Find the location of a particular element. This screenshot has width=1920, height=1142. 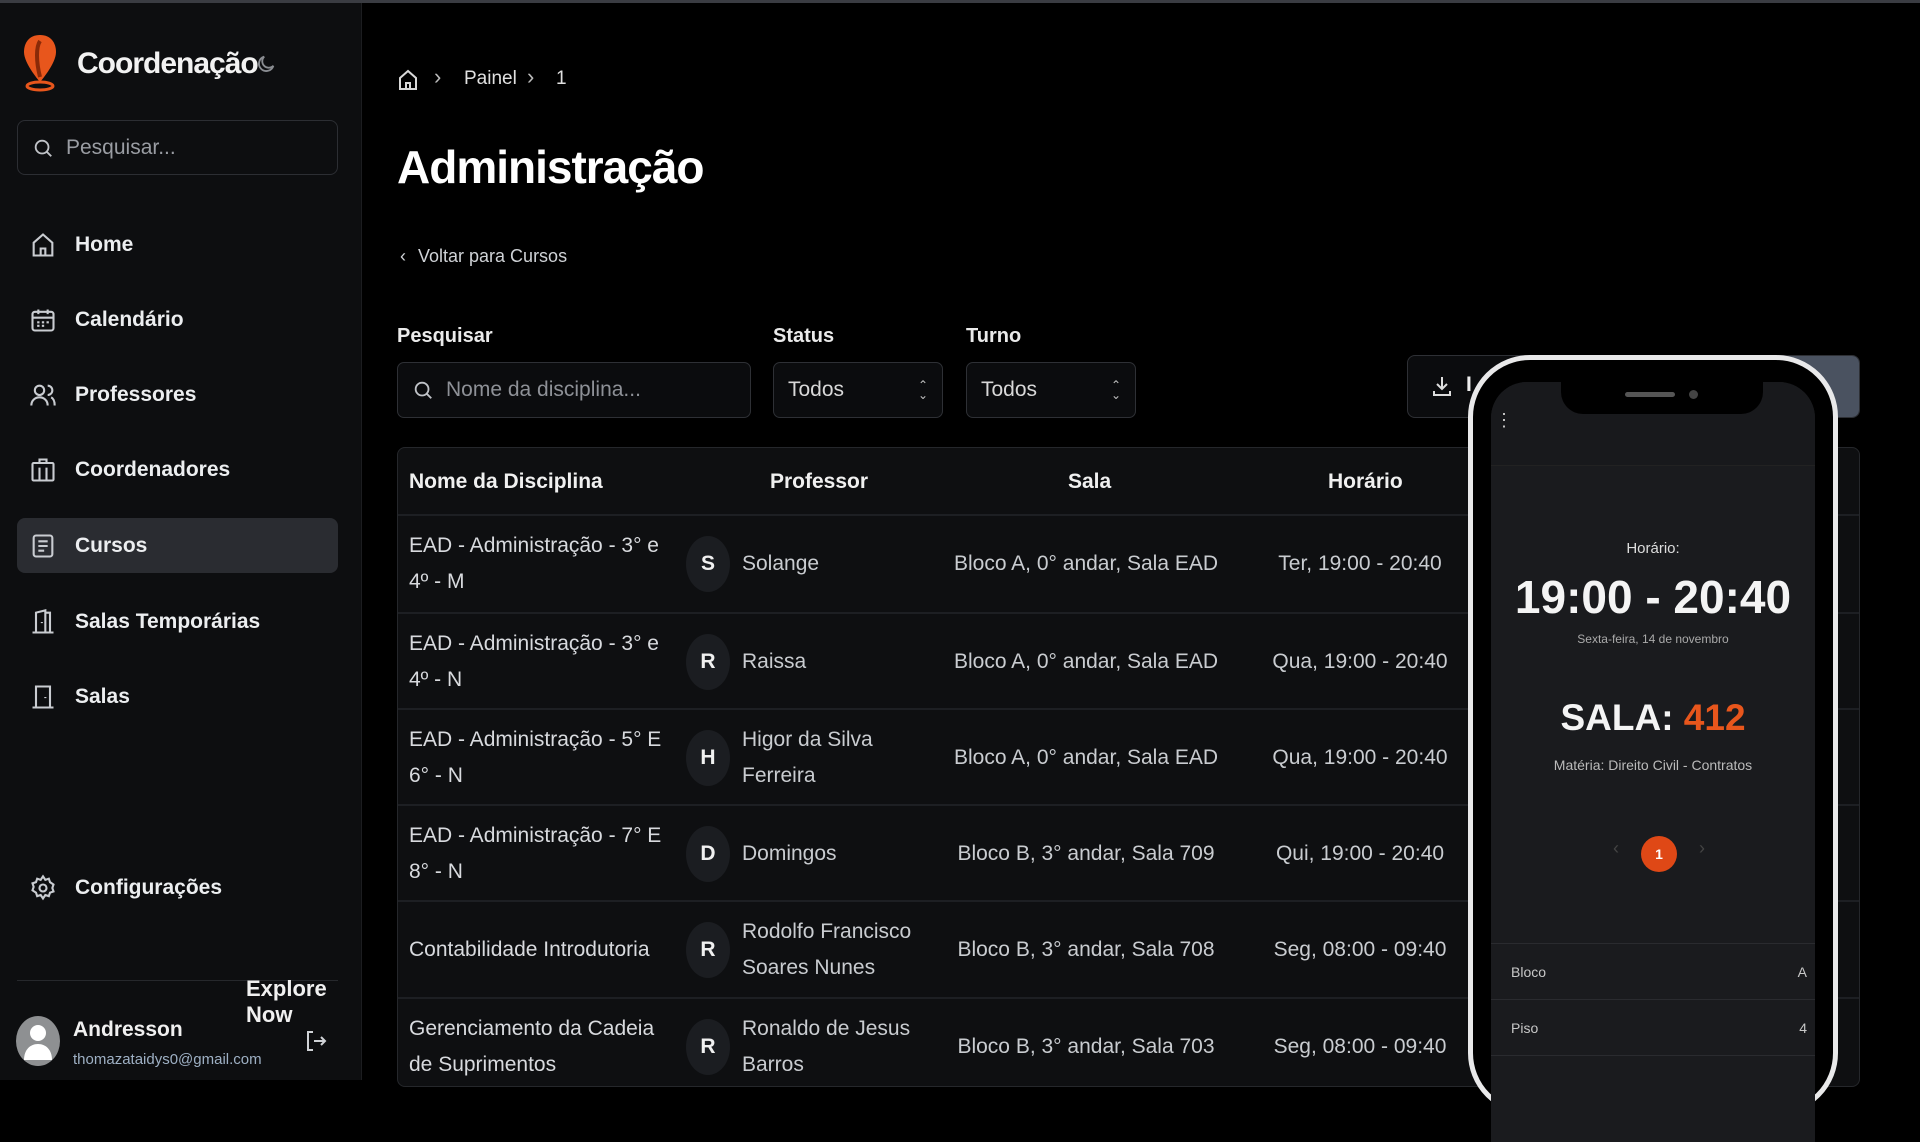

cell-disciplina: EAD - Administração - 3° e 4º - M is located at coordinates (539, 564).